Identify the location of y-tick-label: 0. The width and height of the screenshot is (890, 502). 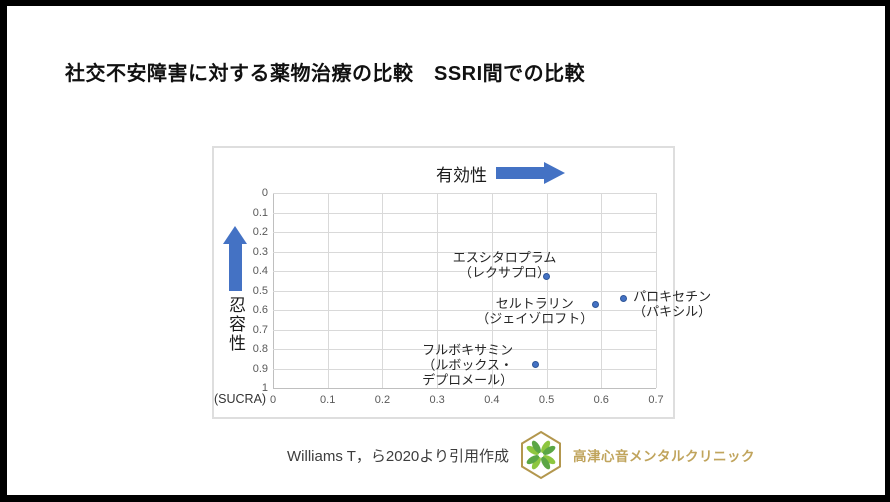
(264, 193).